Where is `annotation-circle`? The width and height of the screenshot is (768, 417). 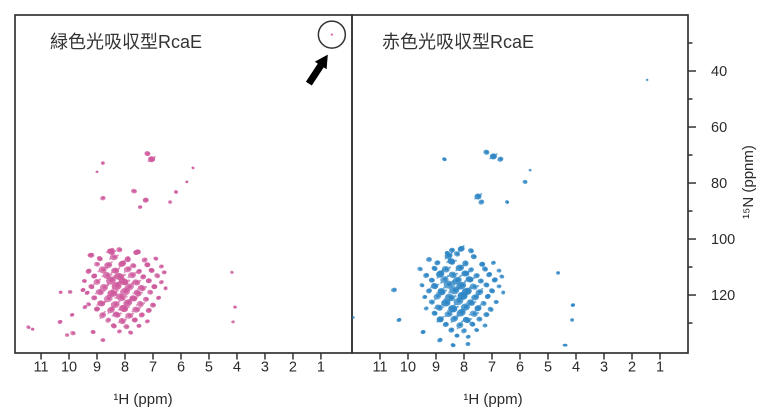 annotation-circle is located at coordinates (332, 34).